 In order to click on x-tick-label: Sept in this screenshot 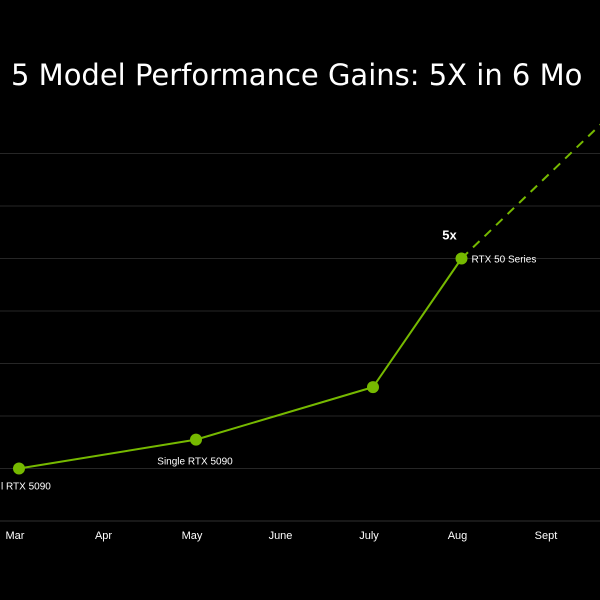, I will do `click(546, 536)`.